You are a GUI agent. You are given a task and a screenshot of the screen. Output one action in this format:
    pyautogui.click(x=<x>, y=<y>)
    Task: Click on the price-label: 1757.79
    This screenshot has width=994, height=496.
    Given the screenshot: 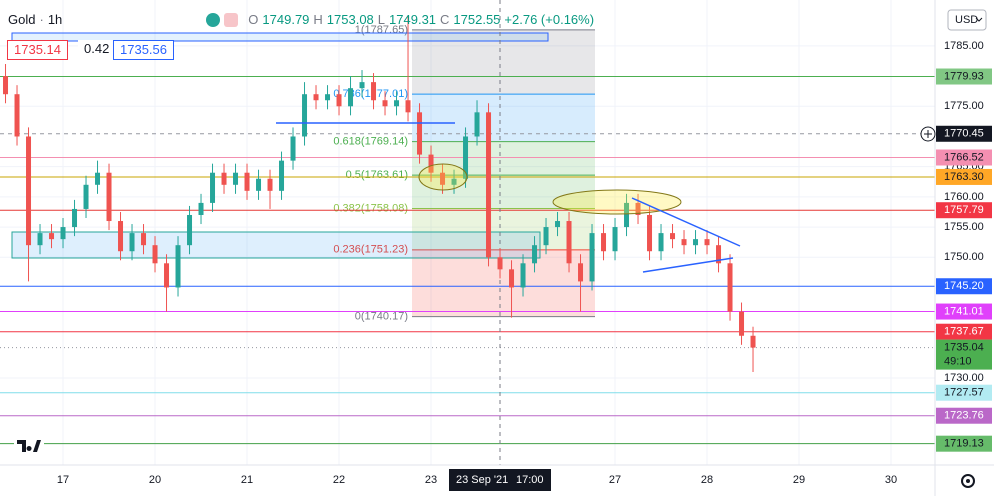 What is the action you would take?
    pyautogui.click(x=964, y=210)
    